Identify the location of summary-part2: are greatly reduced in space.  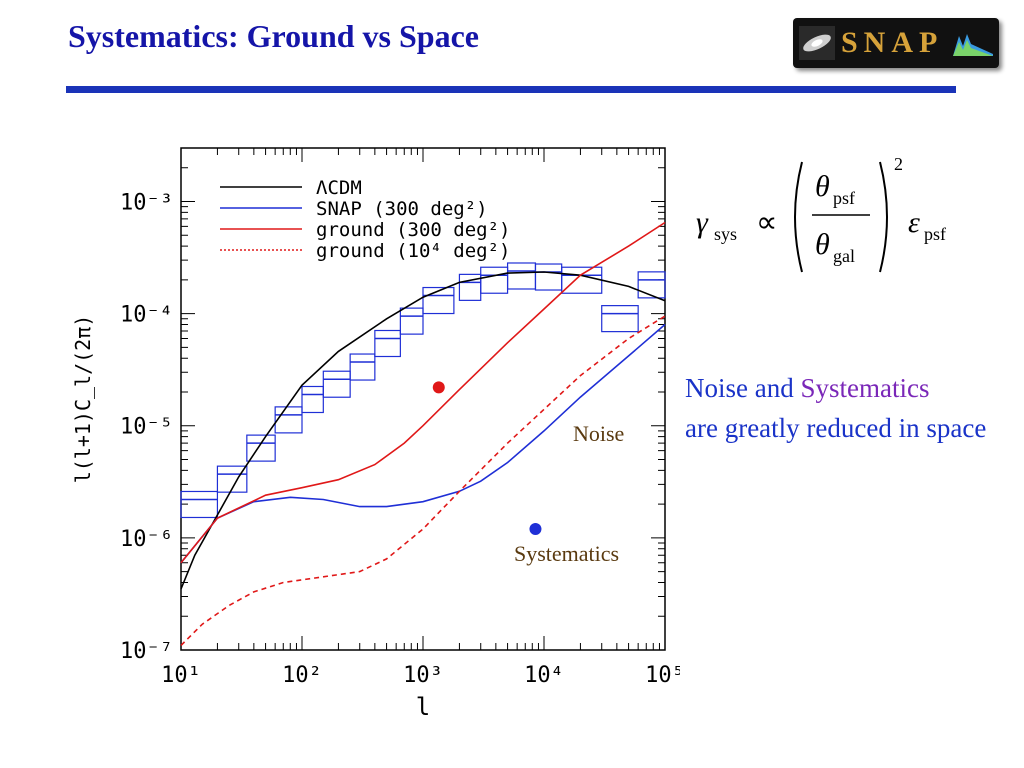
(836, 428).